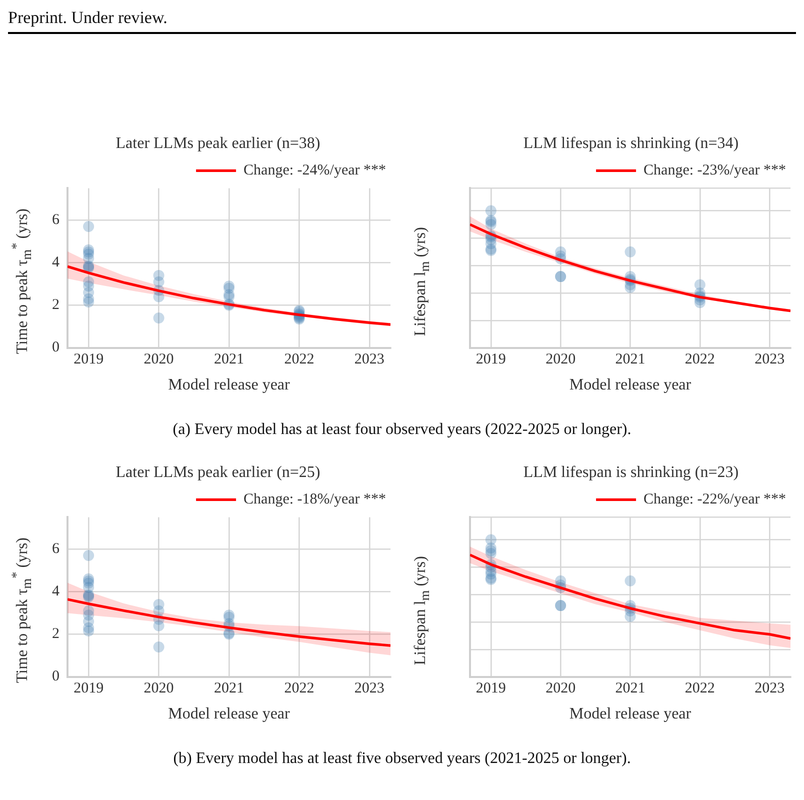 Image resolution: width=804 pixels, height=800 pixels. I want to click on legend-label: Change: -23%/year ***, so click(715, 170).